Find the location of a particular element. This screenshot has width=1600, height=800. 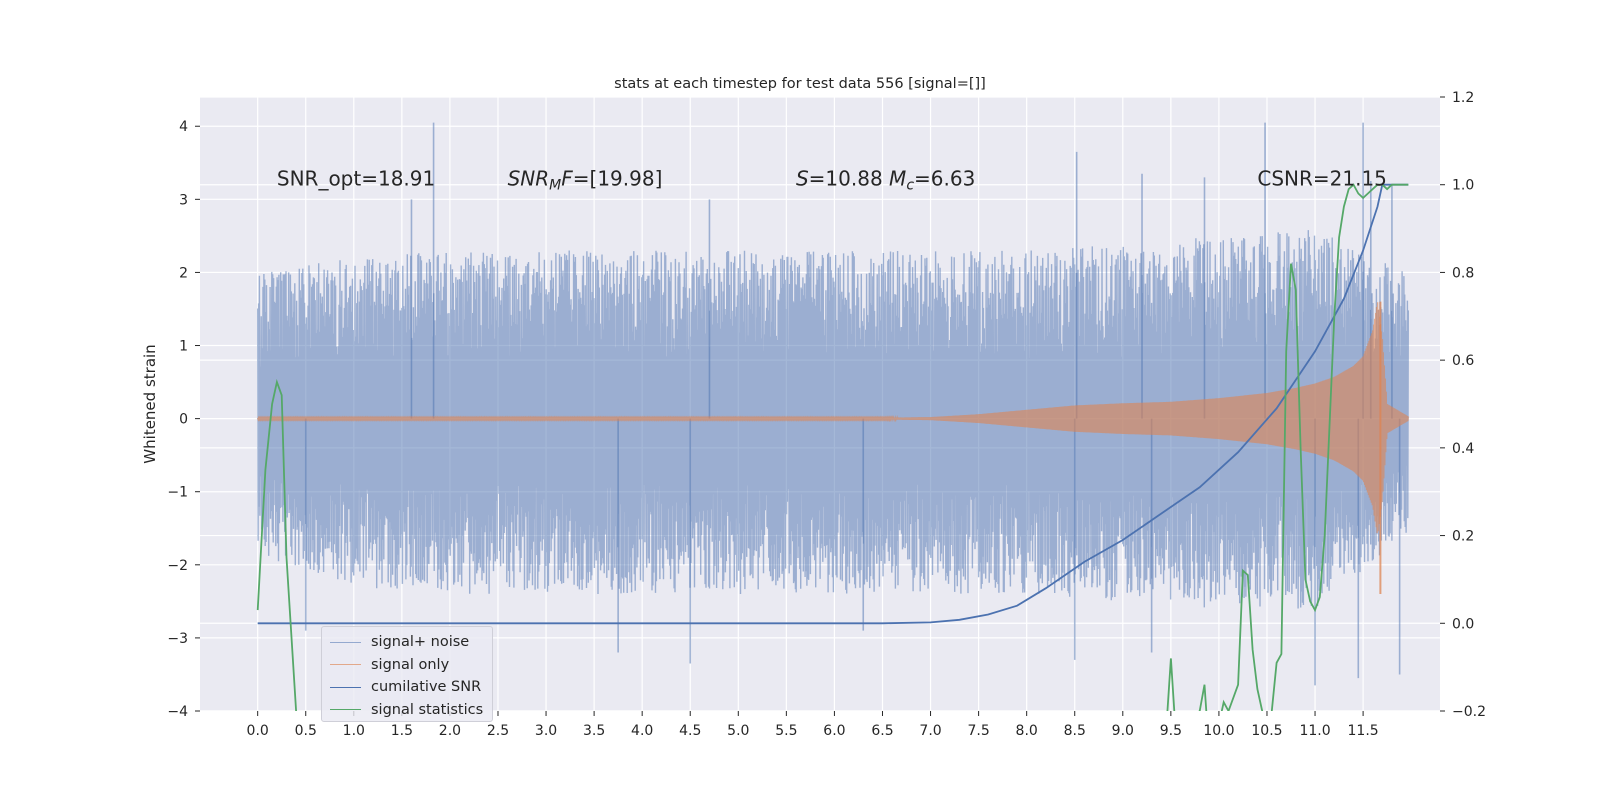

x-tick-label: 2.5 is located at coordinates (498, 731).